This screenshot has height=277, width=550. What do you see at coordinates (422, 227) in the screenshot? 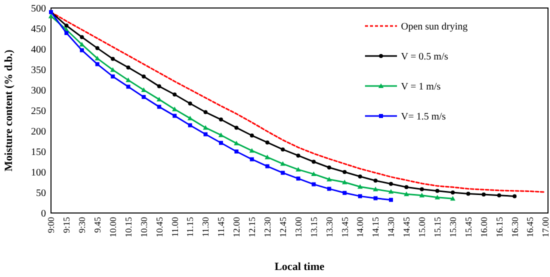
I see `x-tick-label: 15.00` at bounding box center [422, 227].